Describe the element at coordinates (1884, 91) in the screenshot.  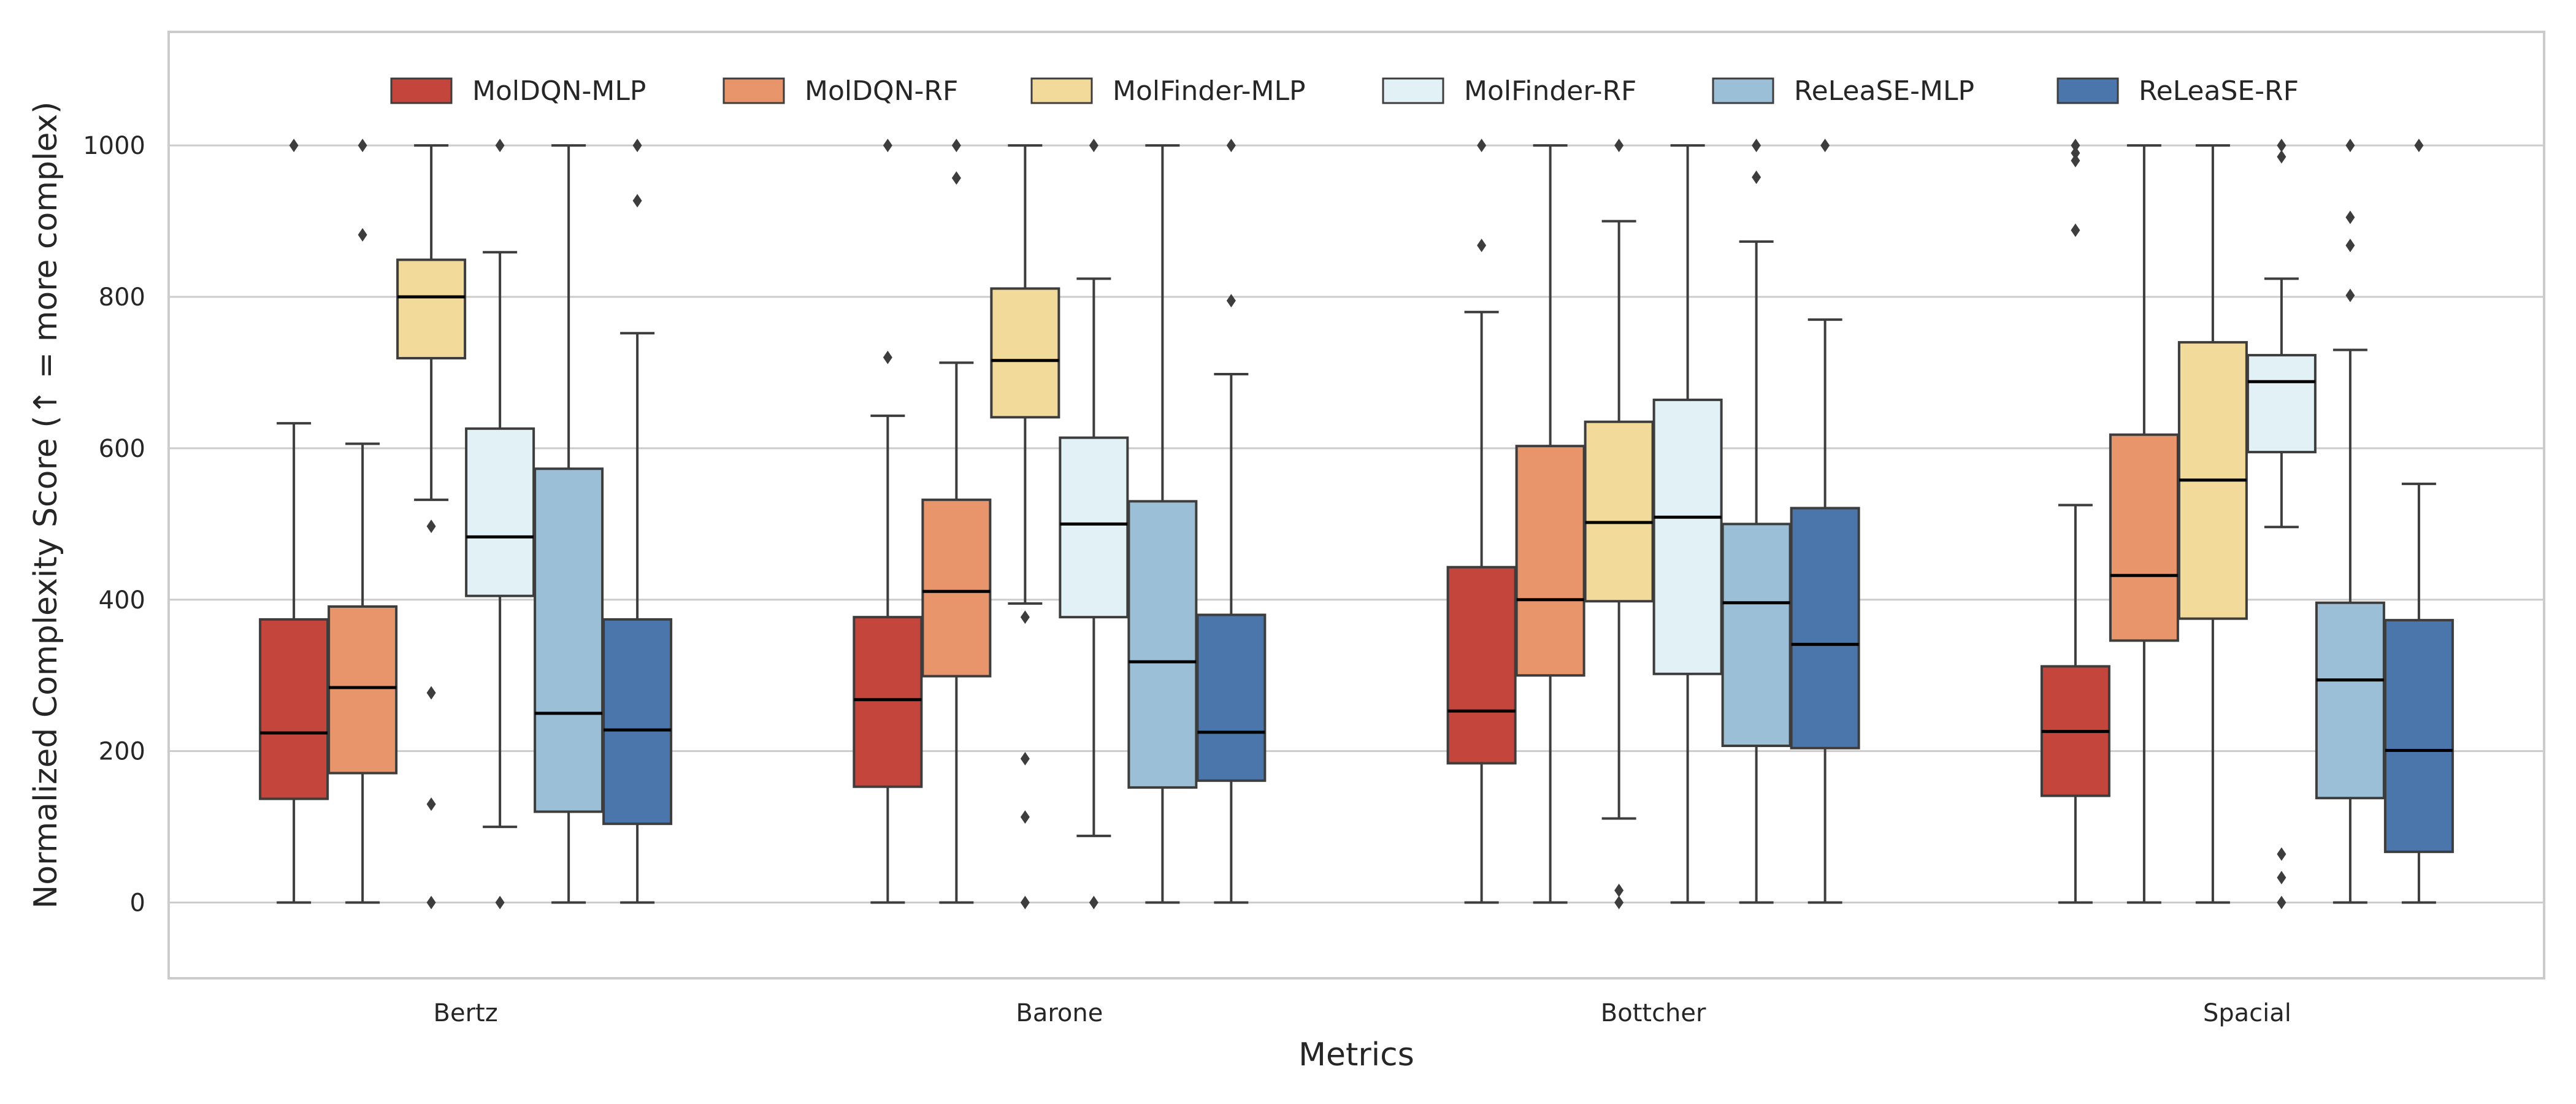
I see `legend-label: ReLeaSE-MLP` at that location.